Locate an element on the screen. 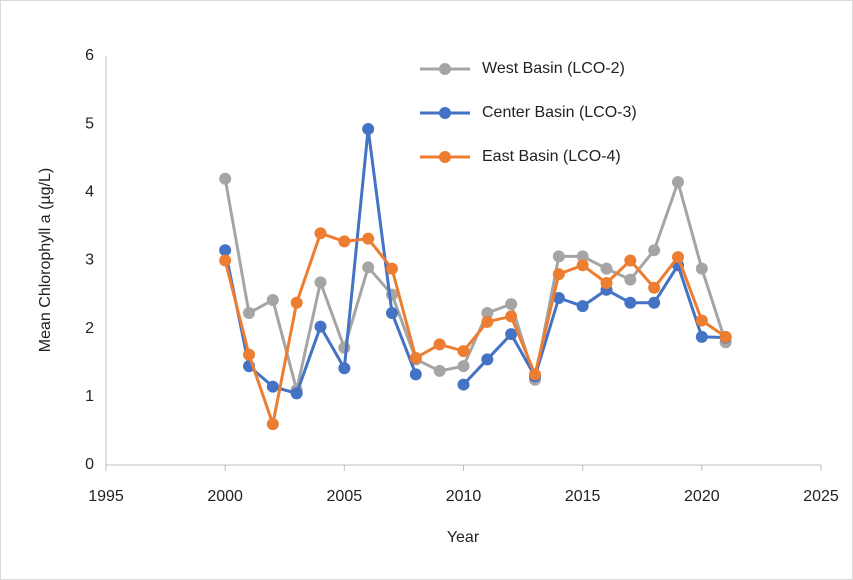  y-tick-label: 0 is located at coordinates (89, 464).